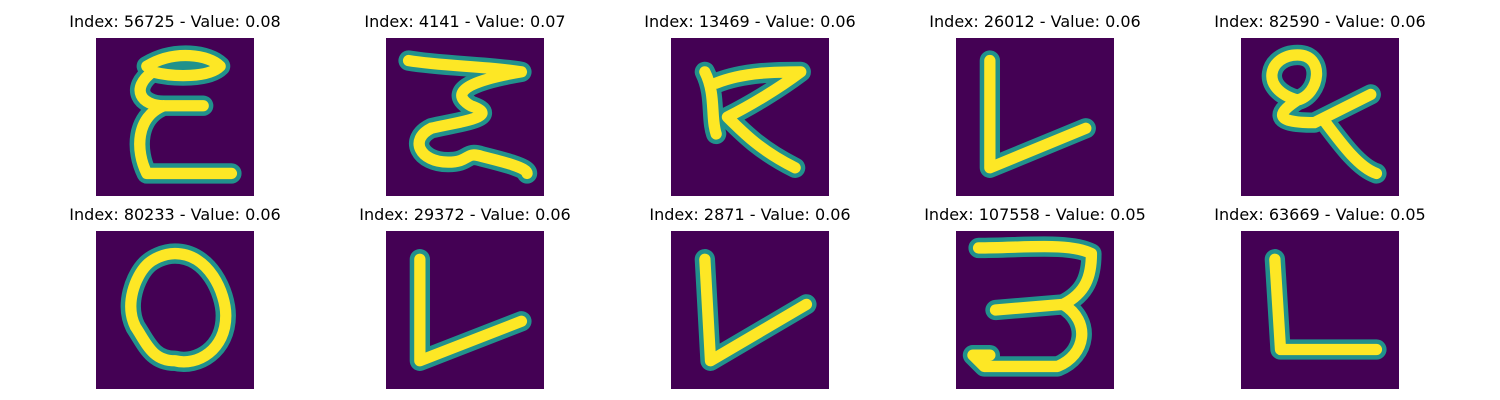 The width and height of the screenshot is (1500, 400). Describe the element at coordinates (465, 214) in the screenshot. I see `panel-title: Index: 29372 - Value: 0.06` at that location.